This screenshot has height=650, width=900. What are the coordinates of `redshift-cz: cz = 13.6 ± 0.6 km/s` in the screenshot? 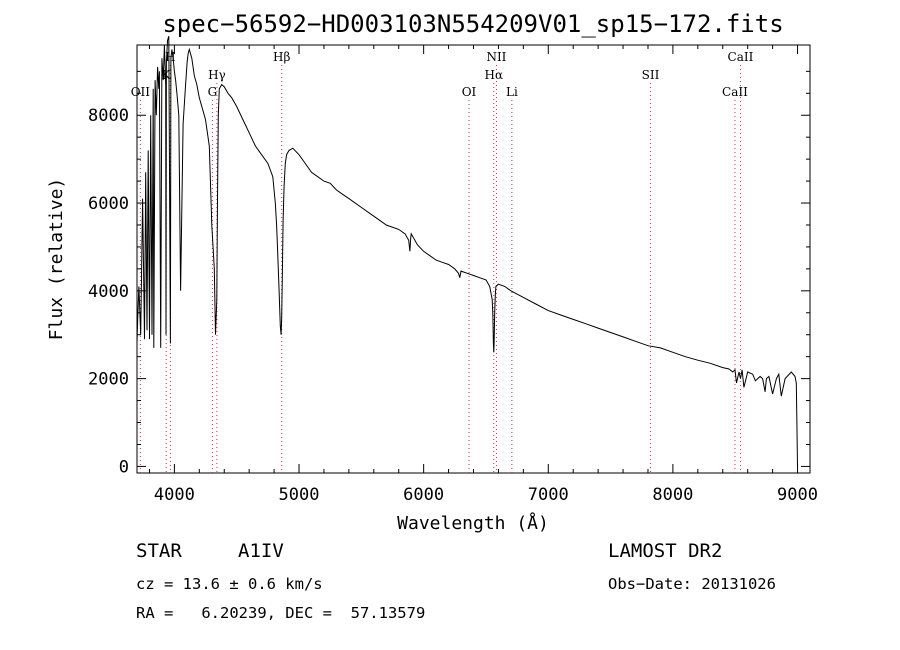 It's located at (229, 584).